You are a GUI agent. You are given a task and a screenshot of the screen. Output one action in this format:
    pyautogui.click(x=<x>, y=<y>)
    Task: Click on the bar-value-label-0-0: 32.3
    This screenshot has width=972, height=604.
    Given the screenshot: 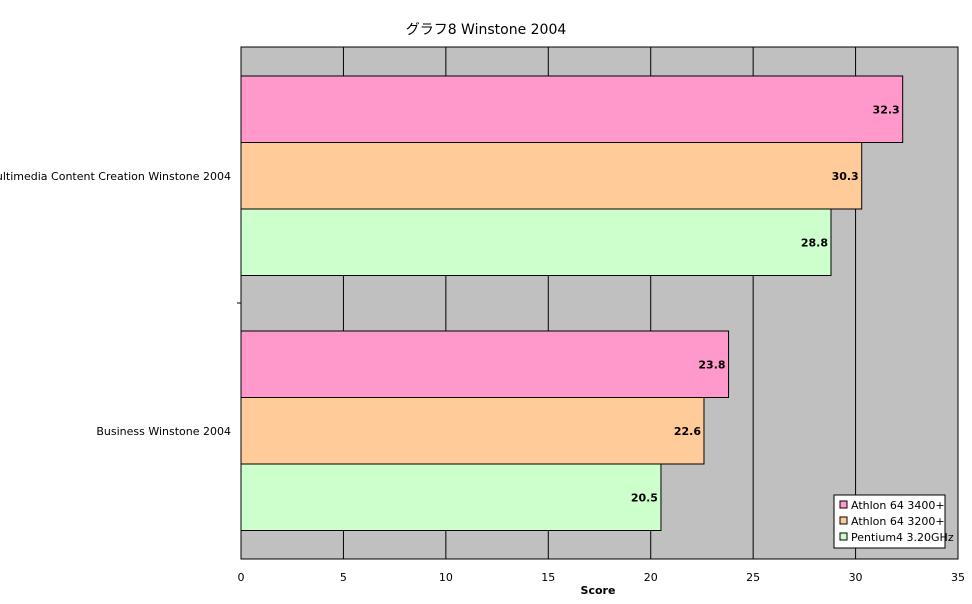 What is the action you would take?
    pyautogui.click(x=886, y=109)
    